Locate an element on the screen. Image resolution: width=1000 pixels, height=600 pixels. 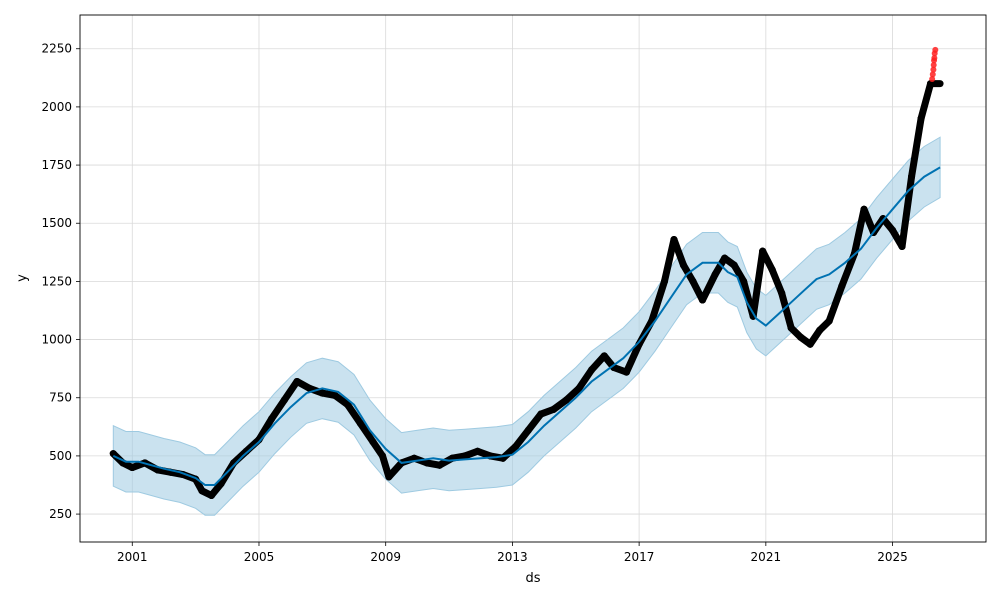
x-tick-label: 2013 is located at coordinates (512, 557).